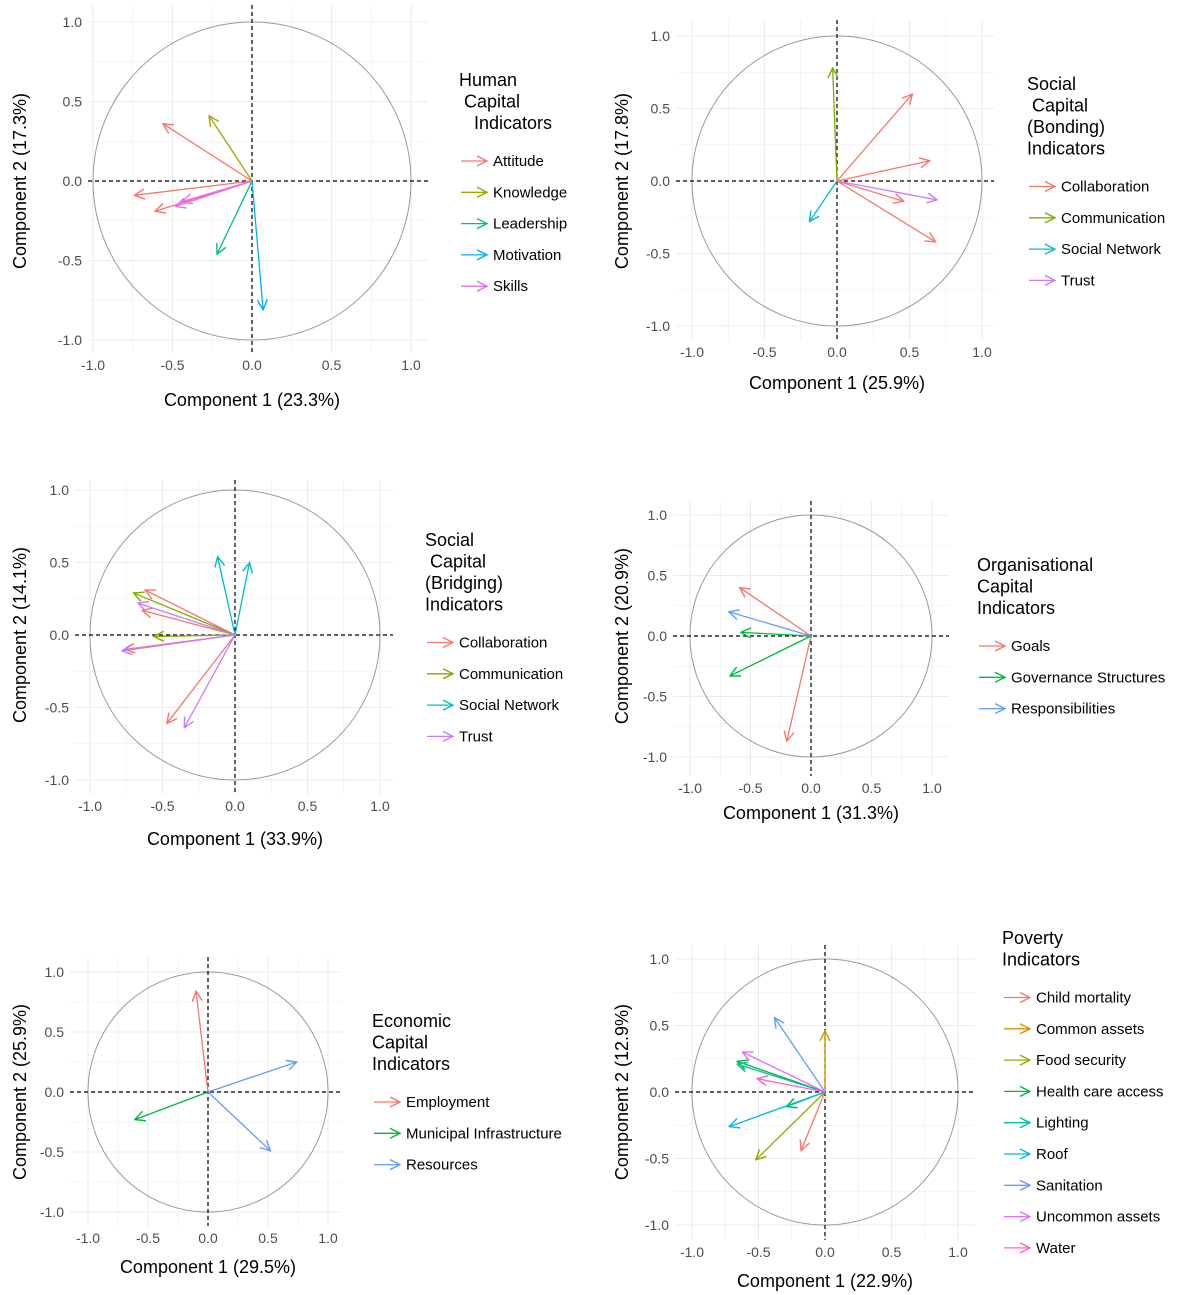 This screenshot has width=1191, height=1295. I want to click on legend-label: Trust, so click(476, 736).